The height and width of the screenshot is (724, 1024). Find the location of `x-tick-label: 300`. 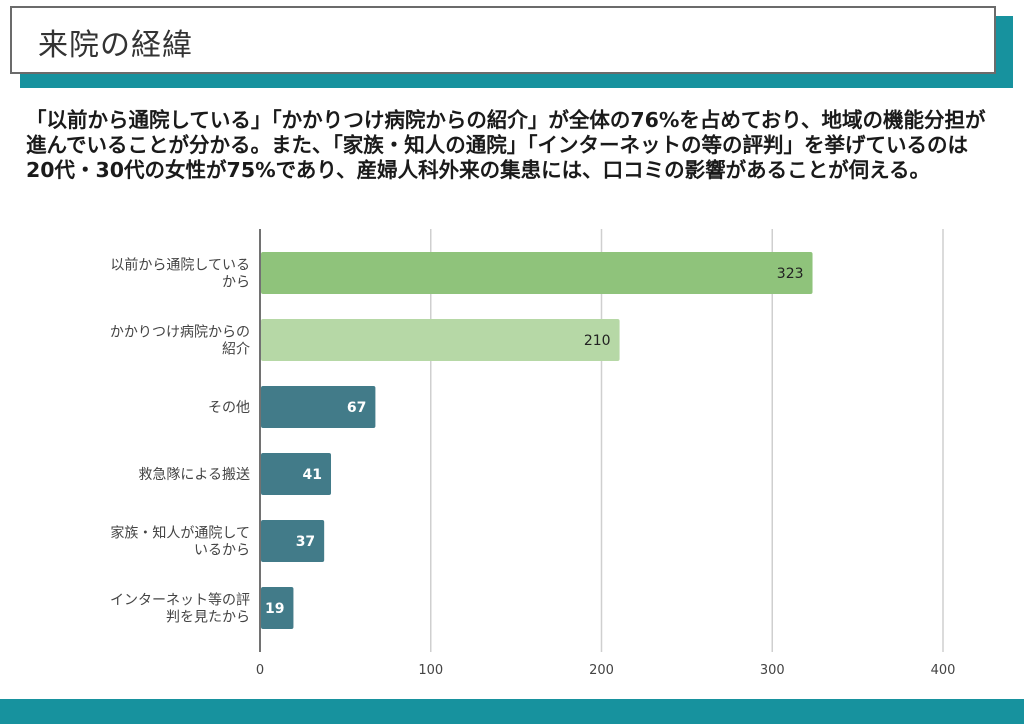

x-tick-label: 300 is located at coordinates (772, 670).